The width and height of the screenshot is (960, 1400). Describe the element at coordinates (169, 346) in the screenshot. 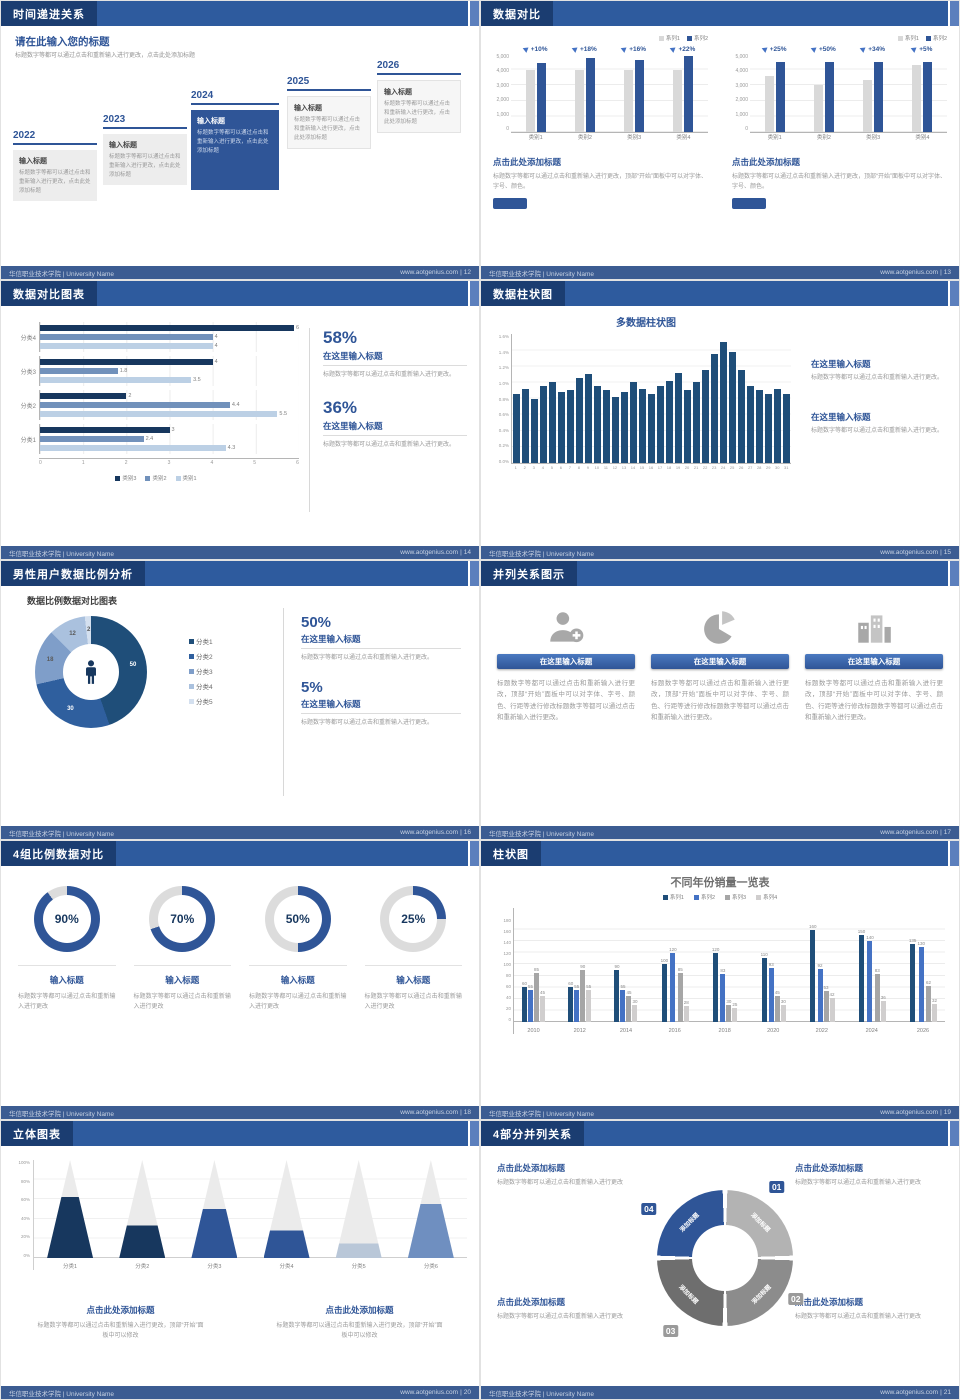

I see `bar-line: 4` at that location.